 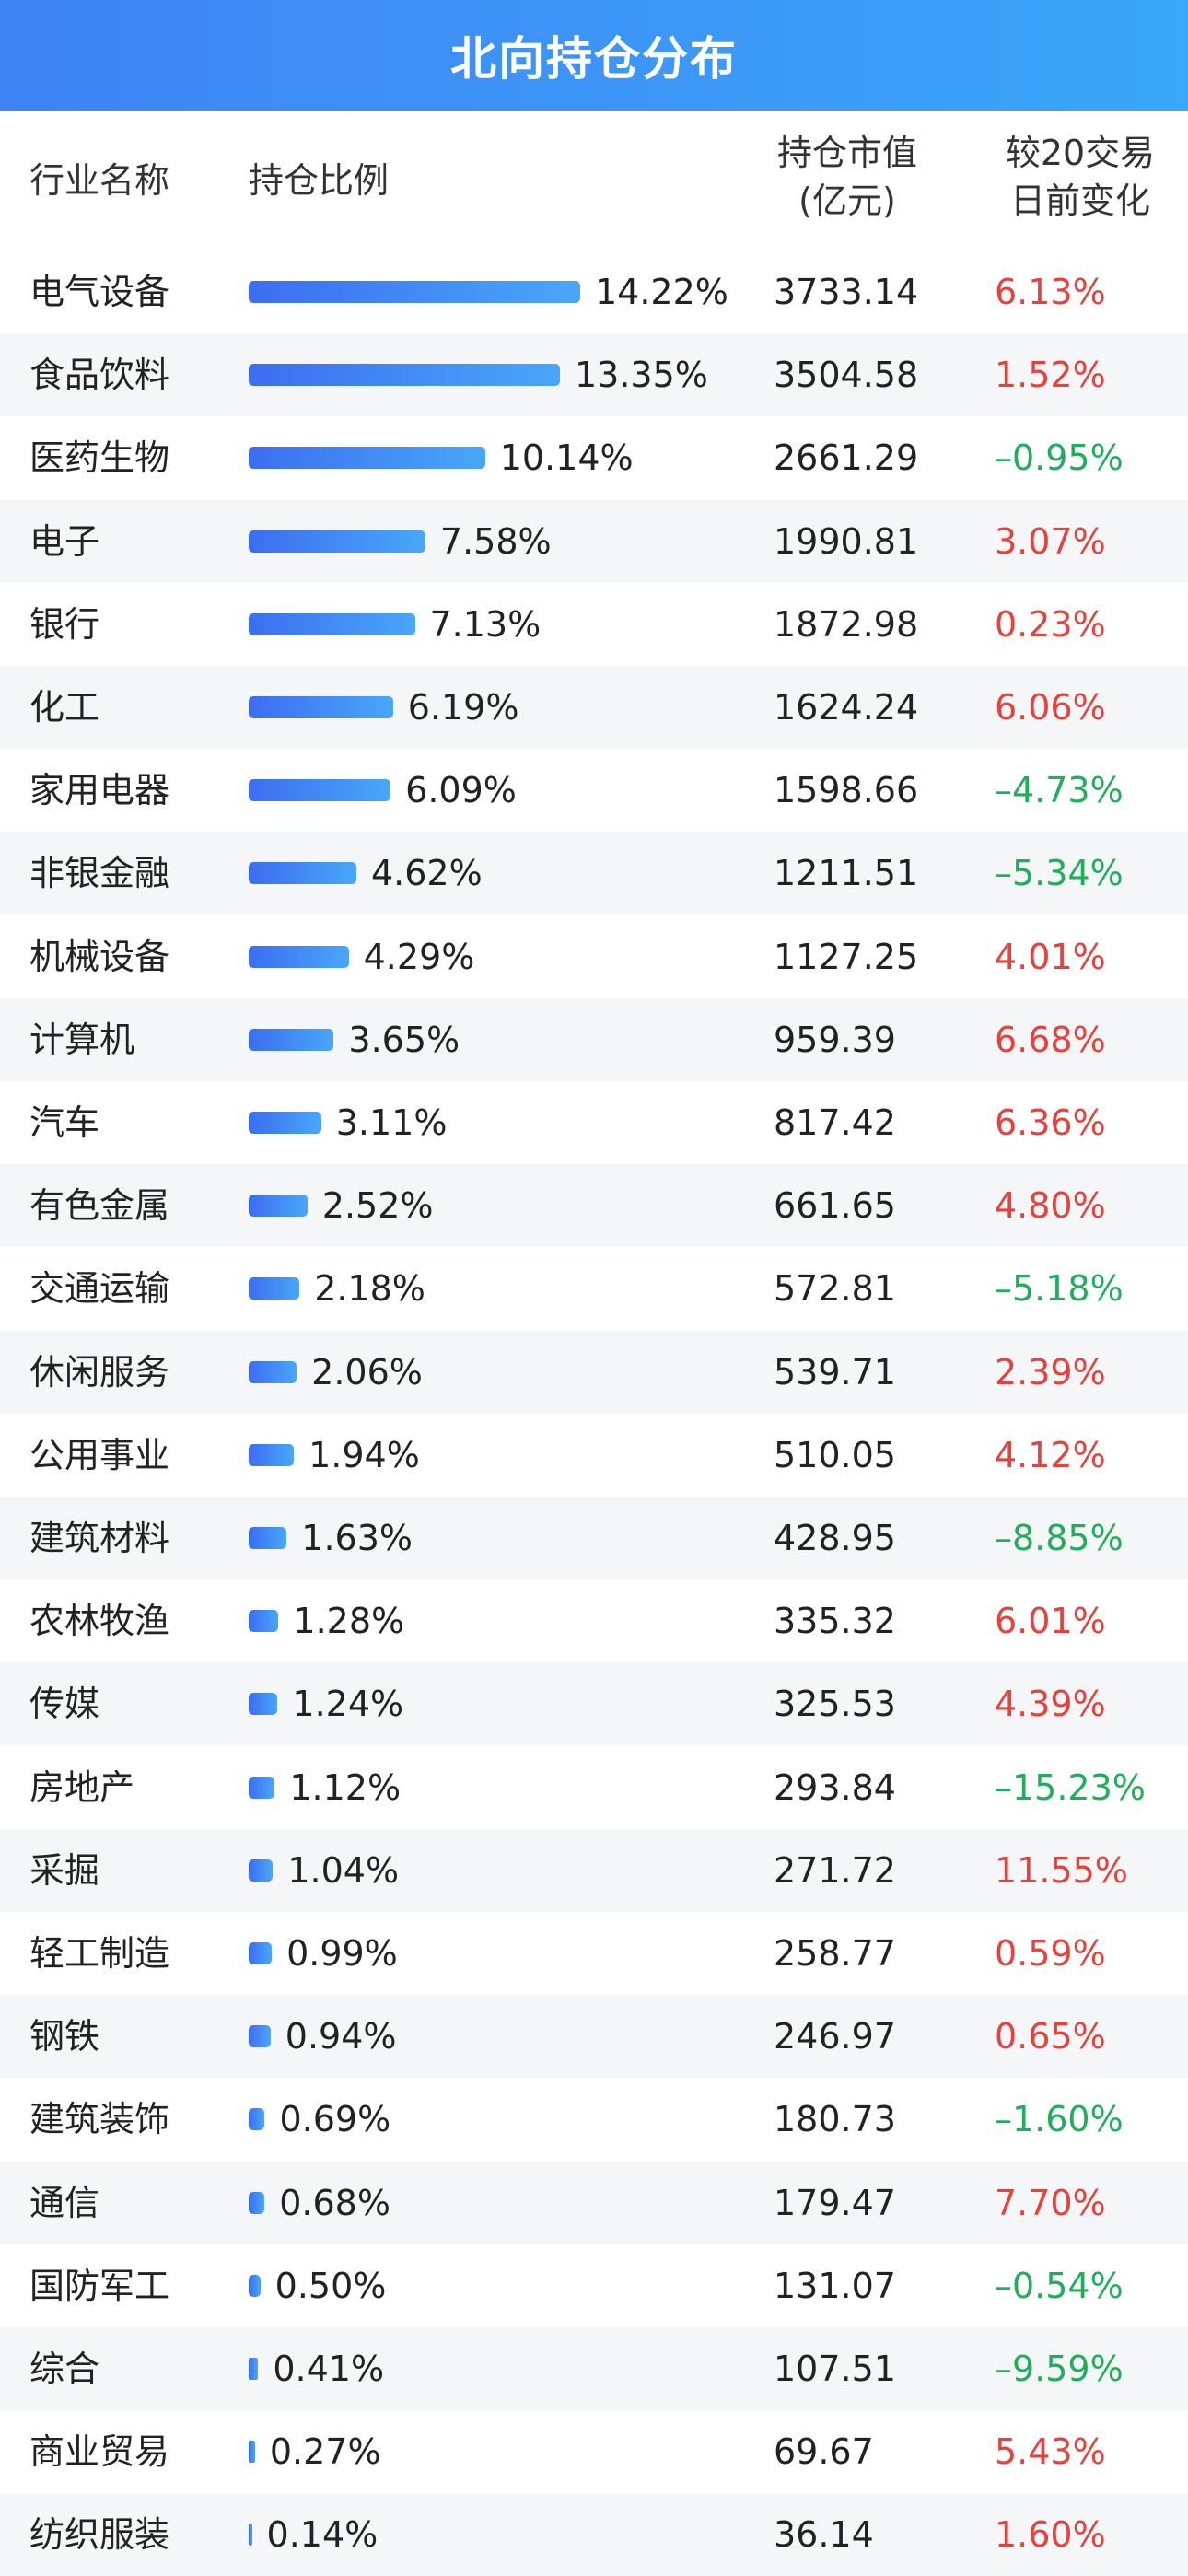 I want to click on ratio-label: 7.58%, so click(x=496, y=541).